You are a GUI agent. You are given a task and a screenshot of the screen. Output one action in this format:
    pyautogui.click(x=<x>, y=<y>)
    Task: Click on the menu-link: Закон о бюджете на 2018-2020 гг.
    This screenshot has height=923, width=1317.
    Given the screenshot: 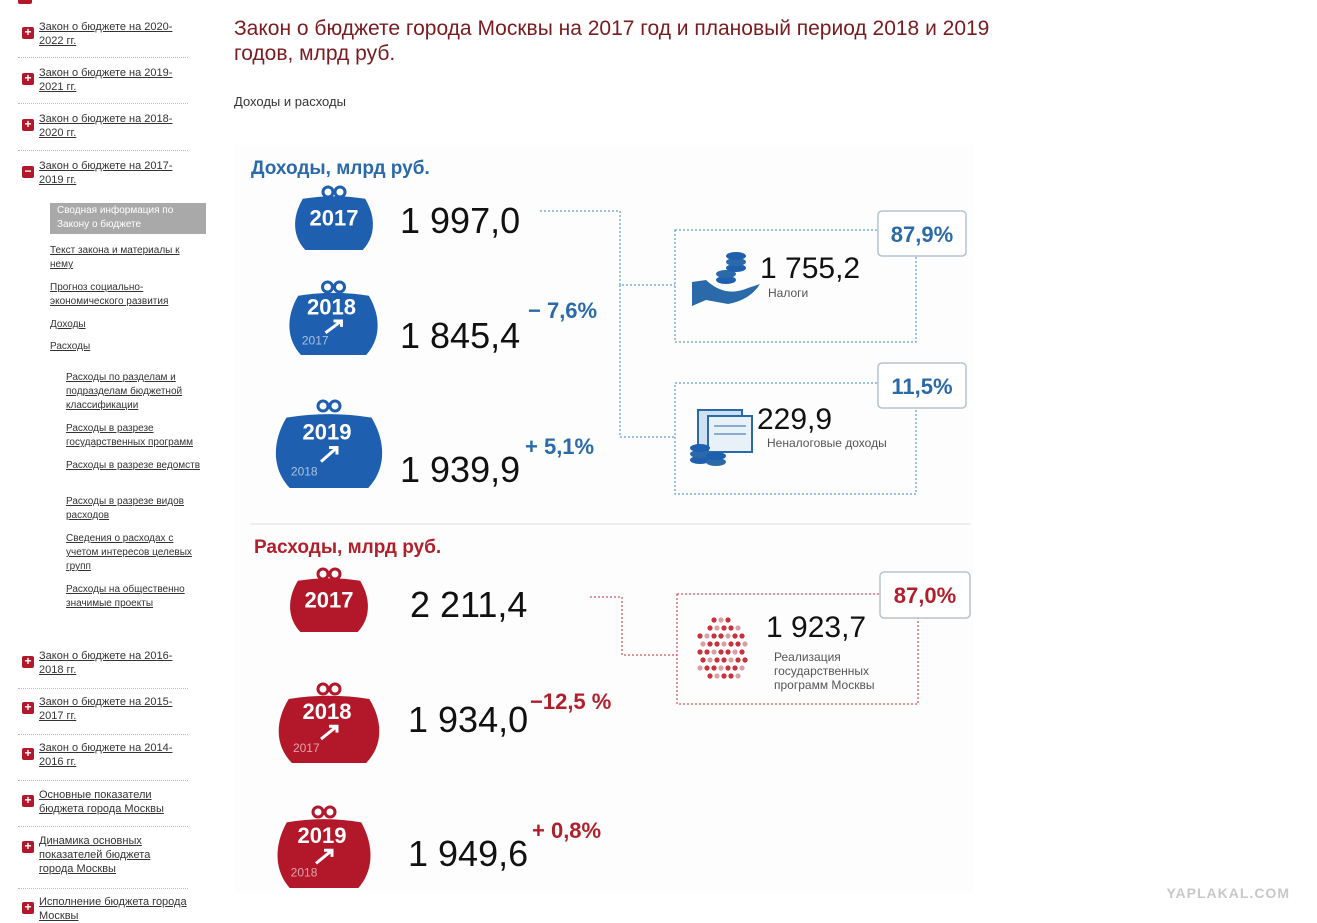 What is the action you would take?
    pyautogui.click(x=106, y=126)
    